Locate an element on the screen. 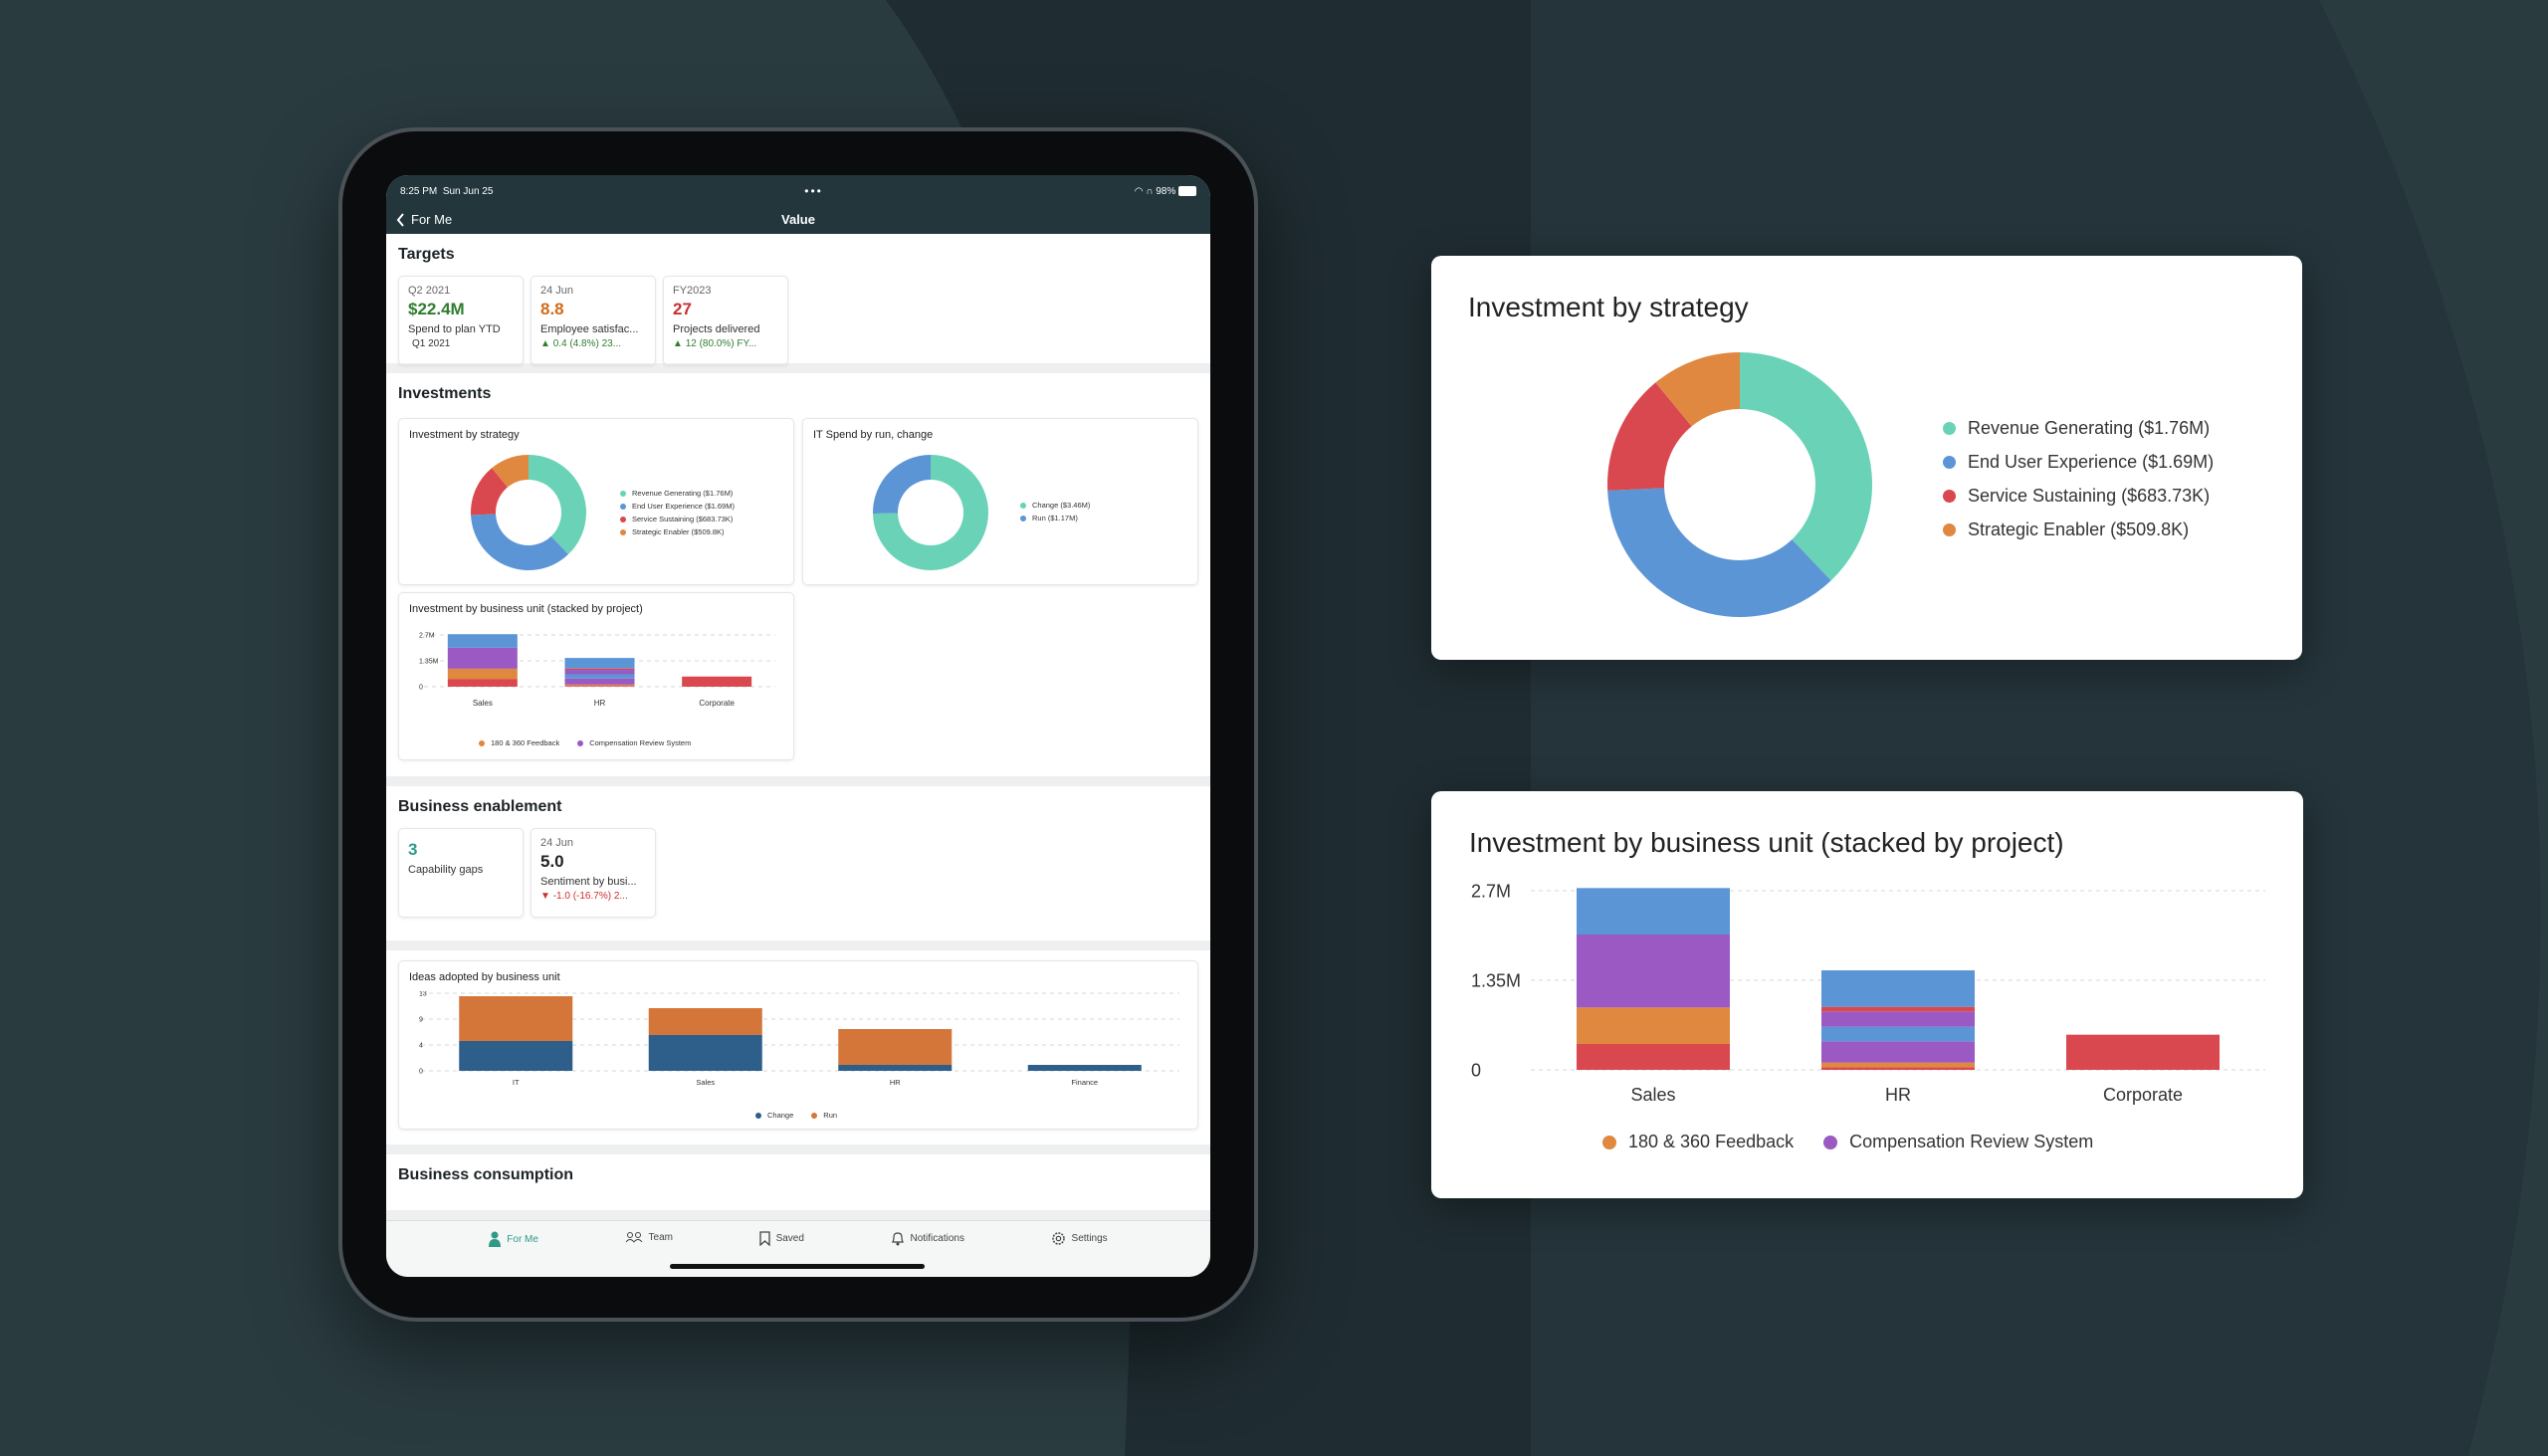 Image resolution: width=2548 pixels, height=1456 pixels. legend-label: End User Experience ($1.69M) is located at coordinates (683, 506).